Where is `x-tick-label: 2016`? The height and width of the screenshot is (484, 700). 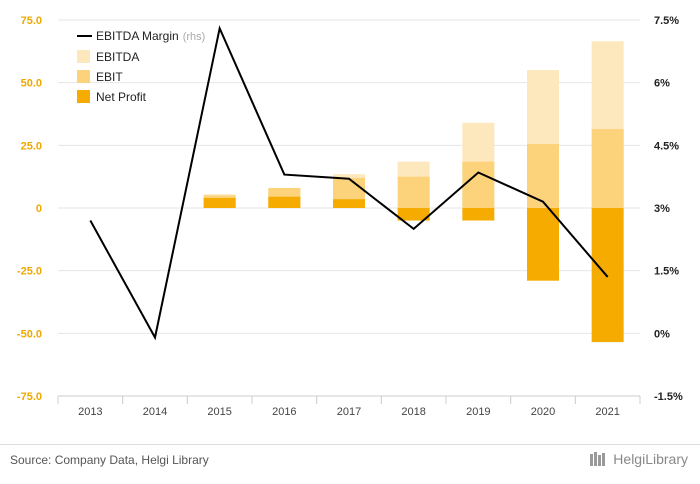 x-tick-label: 2016 is located at coordinates (284, 412).